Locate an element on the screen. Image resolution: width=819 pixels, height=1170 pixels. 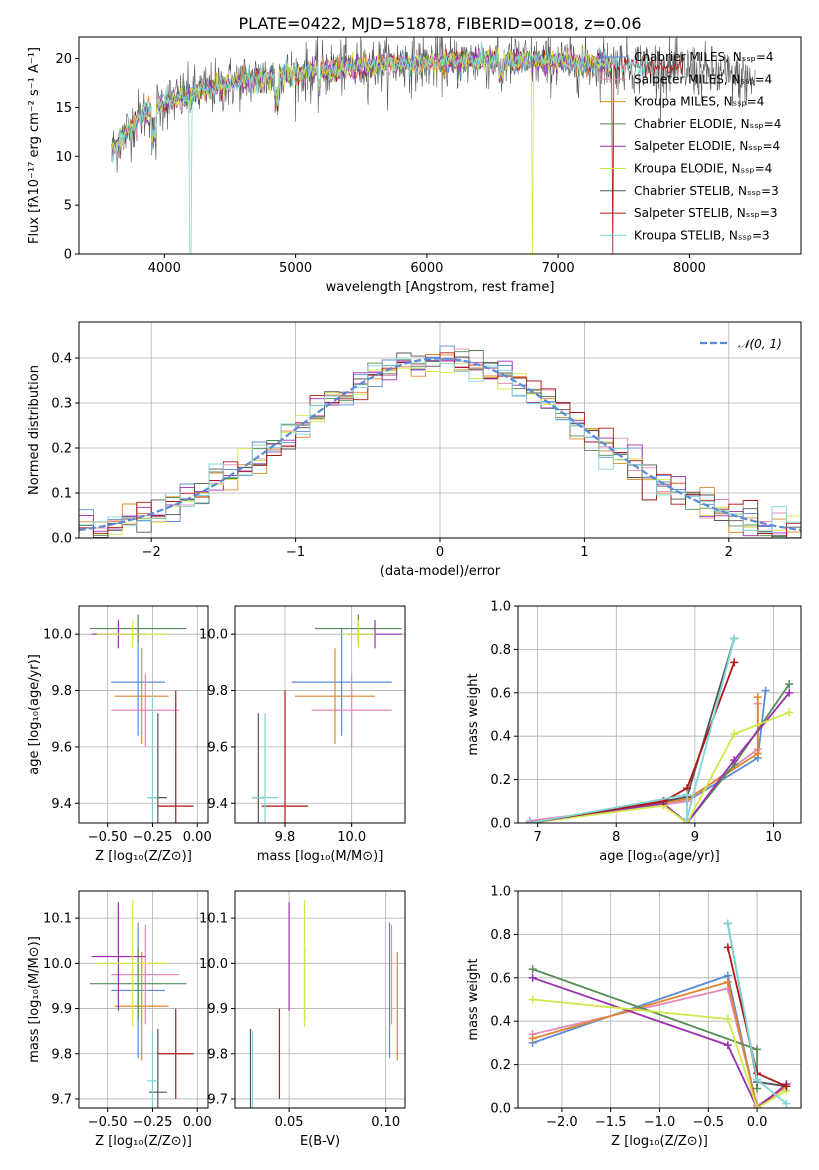
y-tick-label: 10.0 is located at coordinates (57, 964).